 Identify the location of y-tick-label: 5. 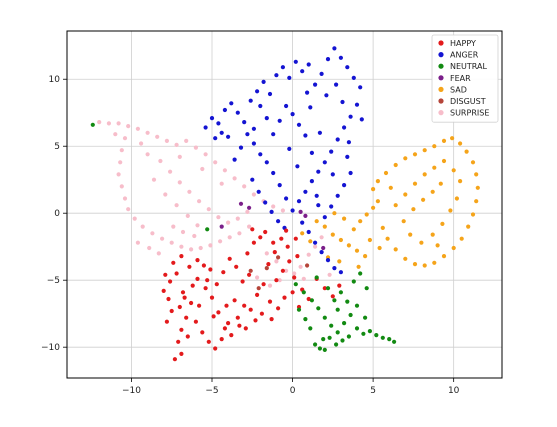
(57, 147).